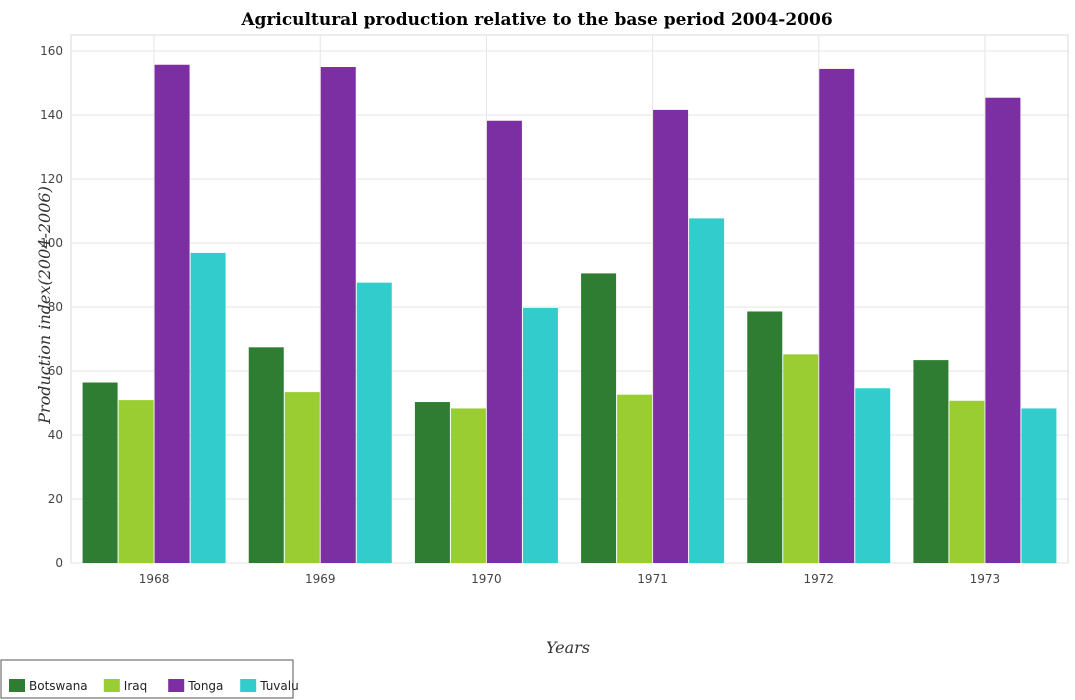  I want to click on legend-swatch-tonga, so click(176, 685).